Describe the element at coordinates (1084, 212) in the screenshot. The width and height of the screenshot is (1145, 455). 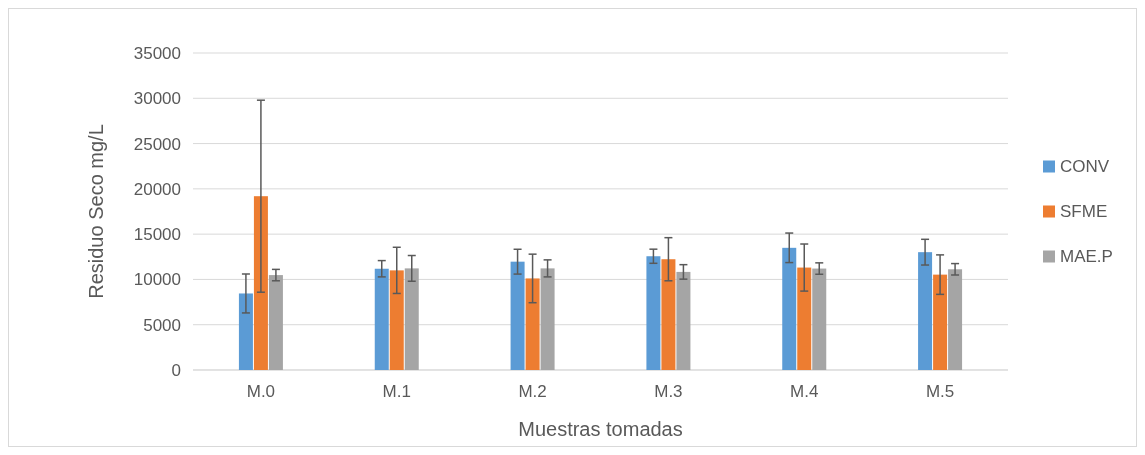
I see `legend-label: SFME` at that location.